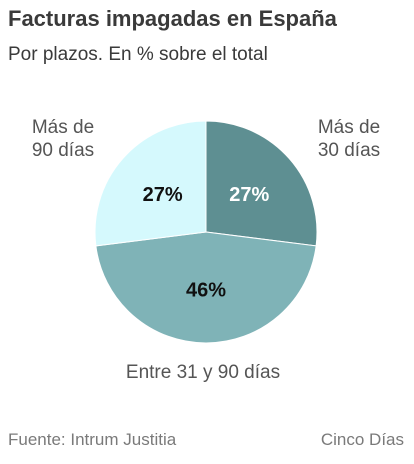 Image resolution: width=414 pixels, height=464 pixels. What do you see at coordinates (92, 439) in the screenshot?
I see `source-note: Fuente: Intrum Justitia` at bounding box center [92, 439].